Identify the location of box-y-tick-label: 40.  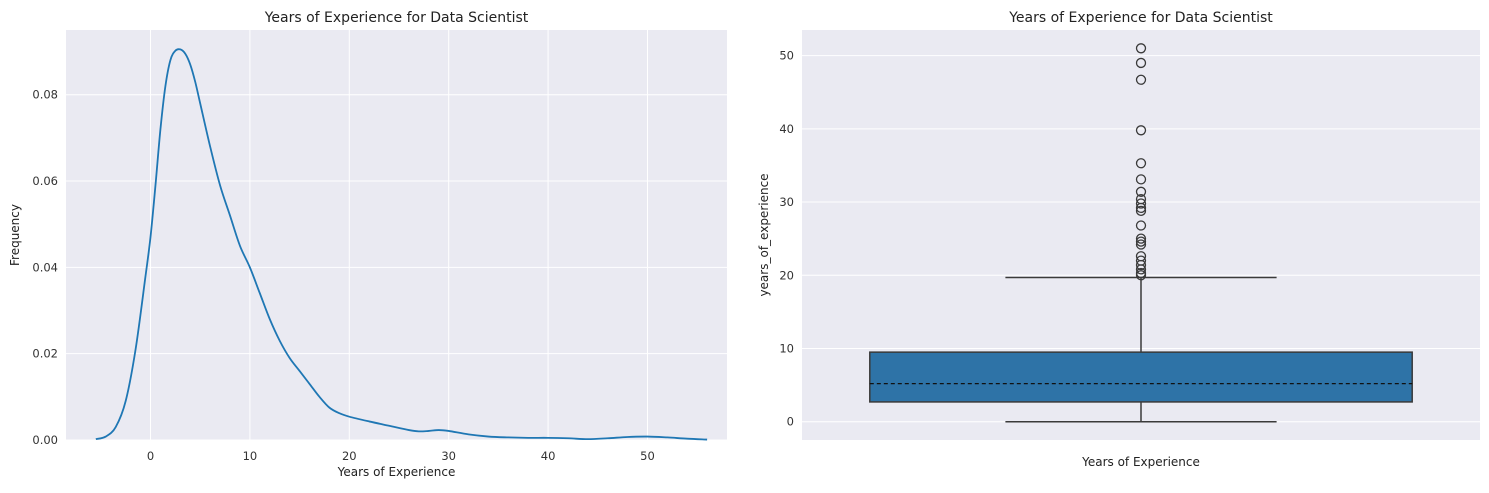
(786, 129).